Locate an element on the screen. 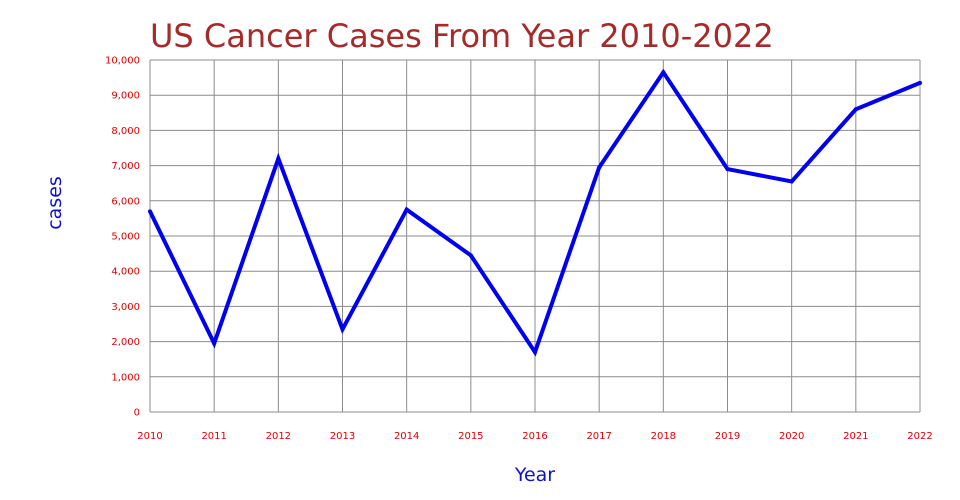 The image size is (960, 500). y-tick-label: 10,000 is located at coordinates (122, 61).